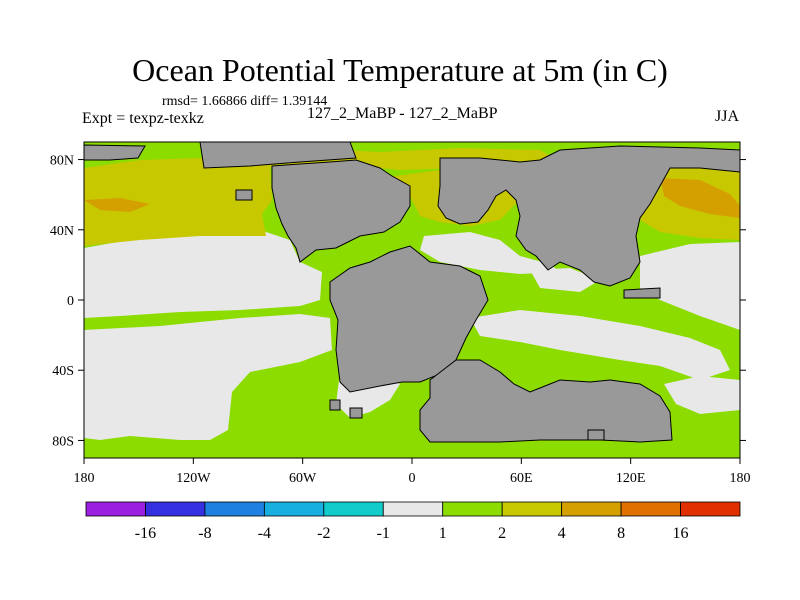 The image size is (800, 600). Describe the element at coordinates (412, 478) in the screenshot. I see `lon-tick-label: 0` at that location.